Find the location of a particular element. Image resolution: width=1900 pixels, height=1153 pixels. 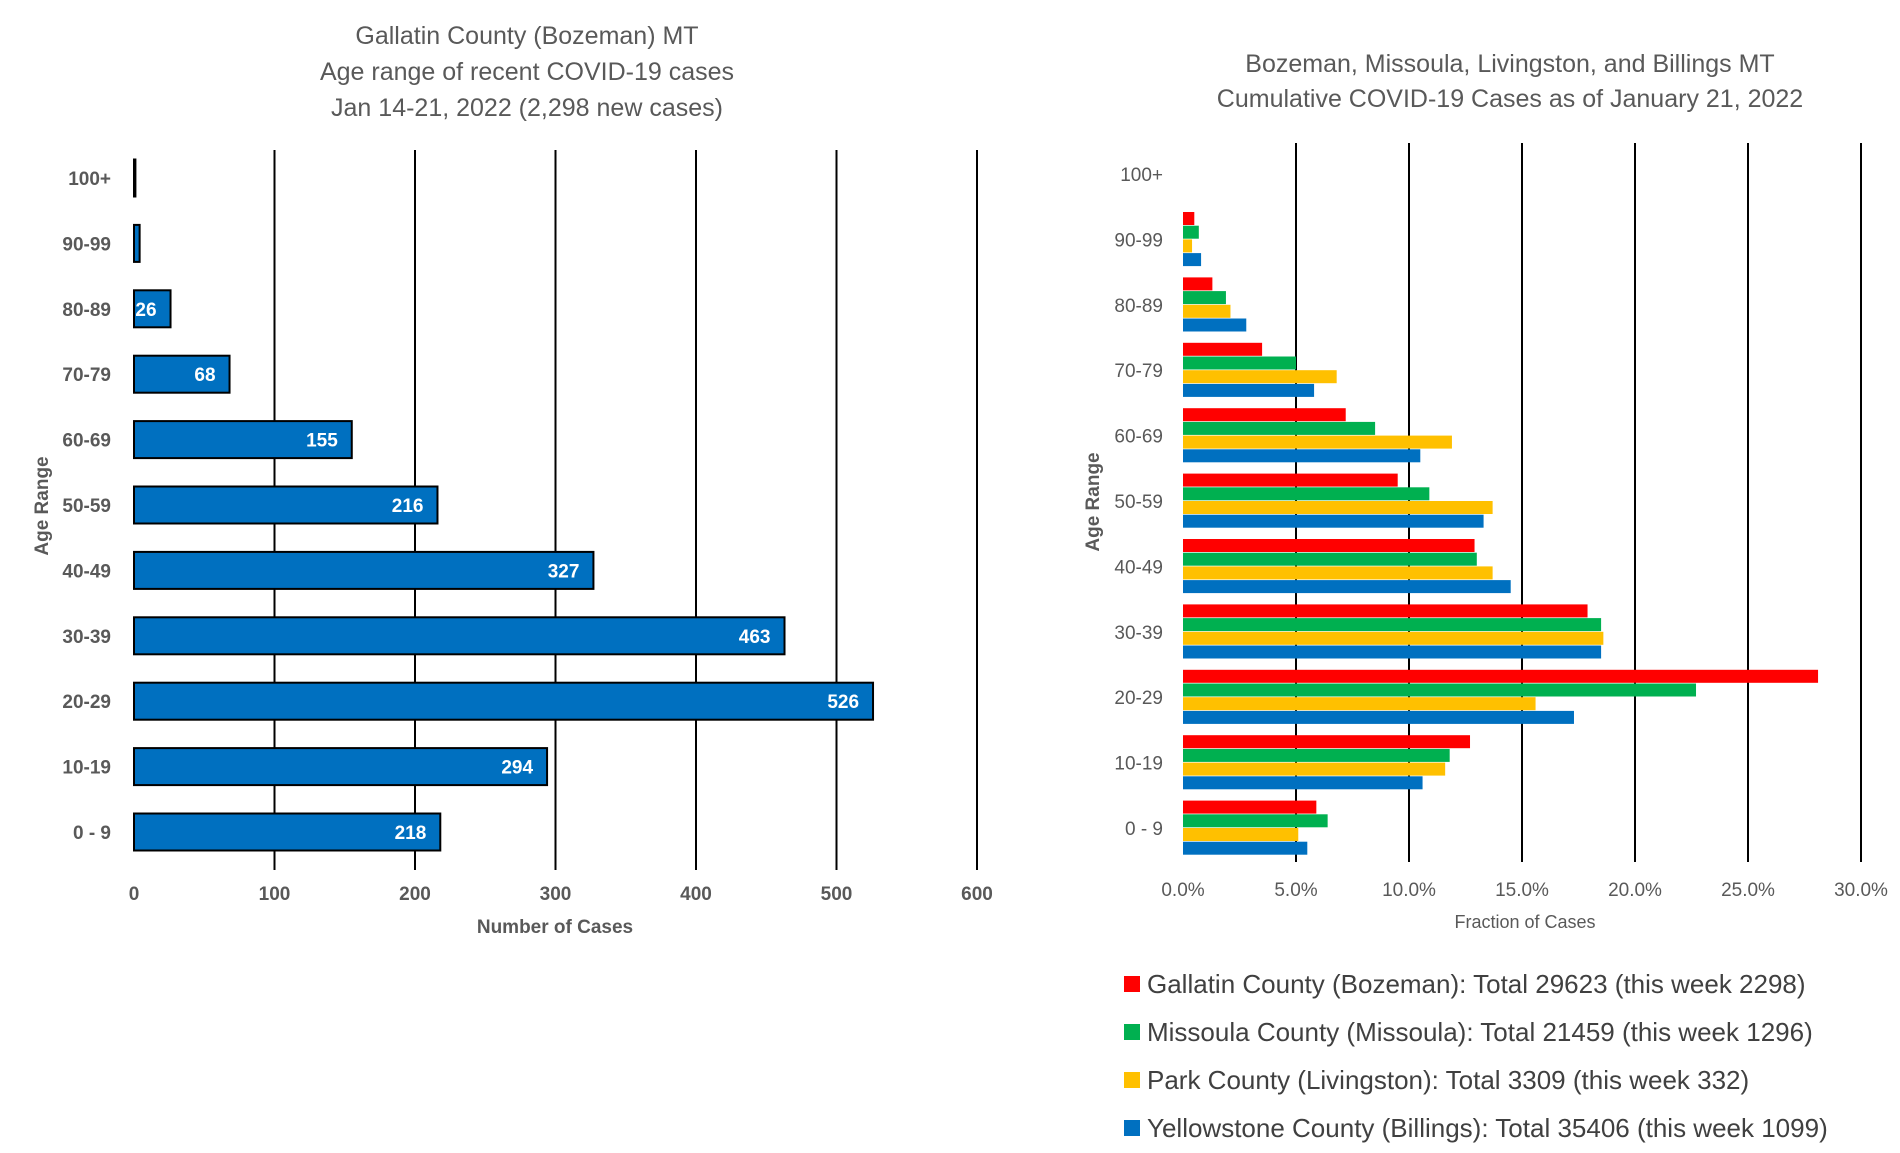

chart1-data-label: 526 is located at coordinates (843, 702).